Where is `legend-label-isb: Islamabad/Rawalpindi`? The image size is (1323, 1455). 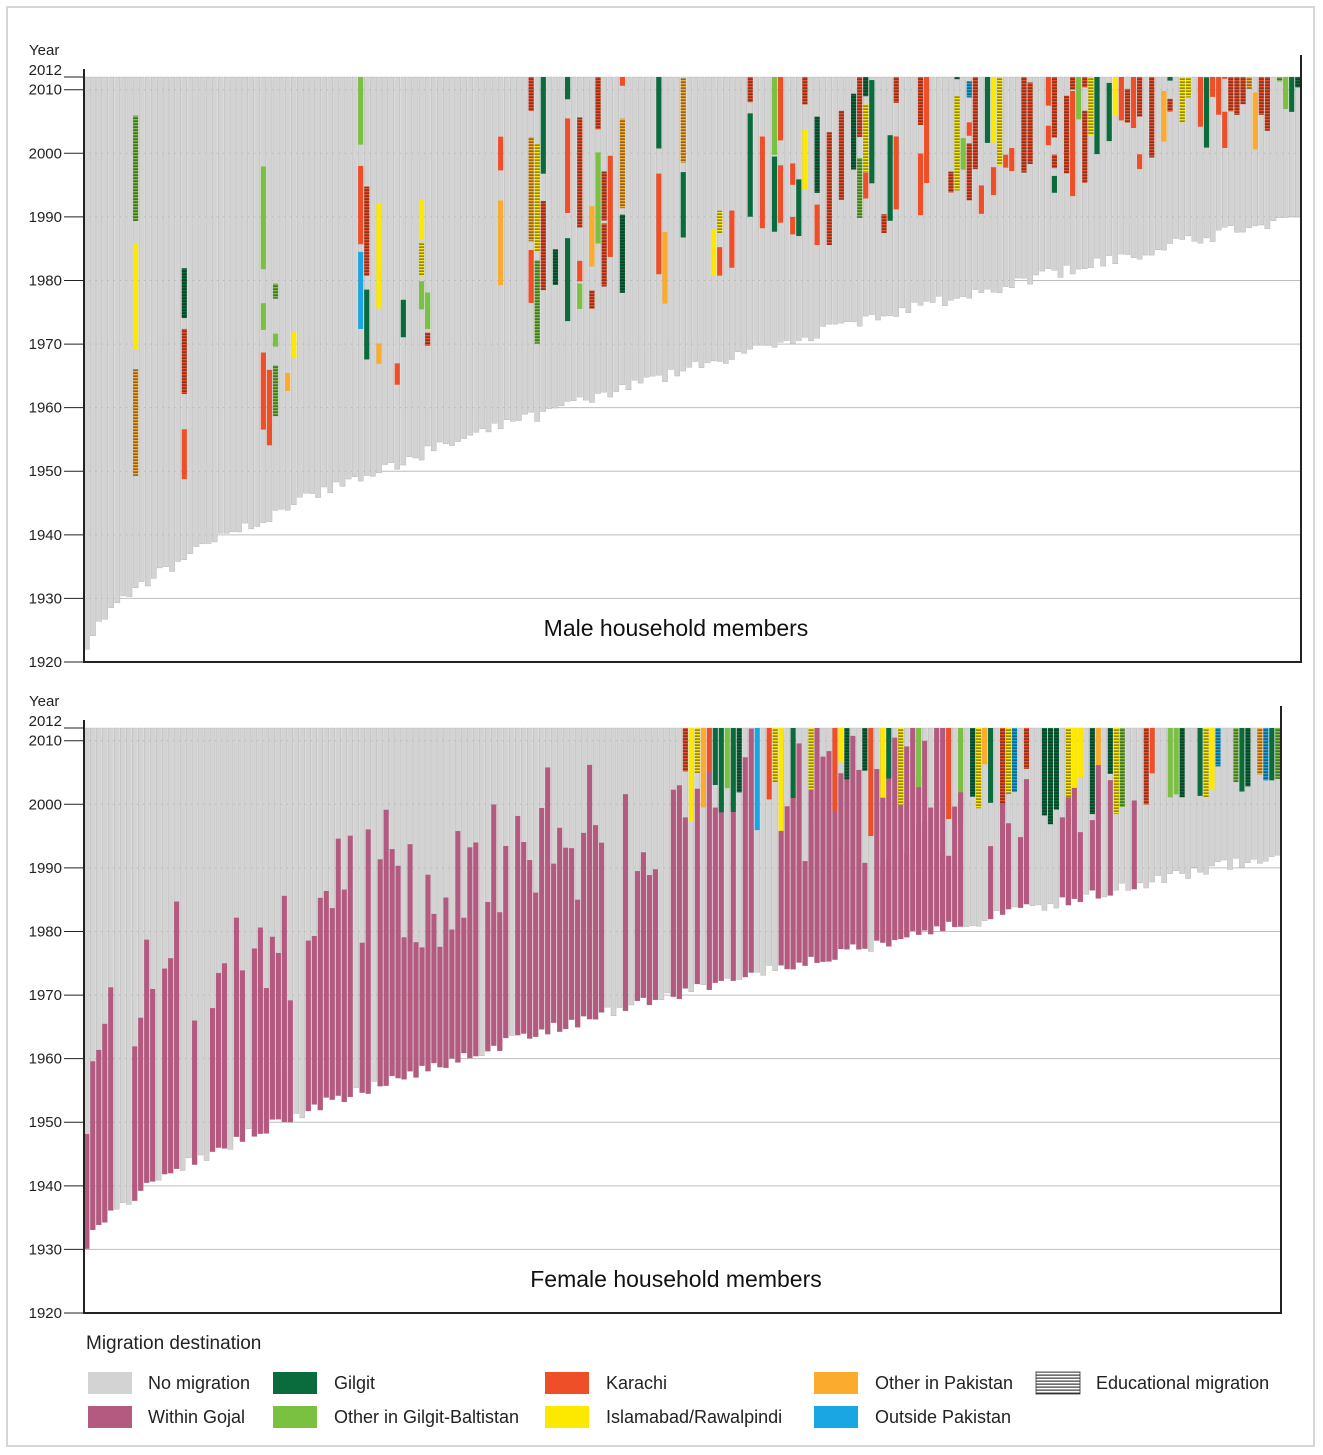 legend-label-isb: Islamabad/Rawalpindi is located at coordinates (694, 1417).